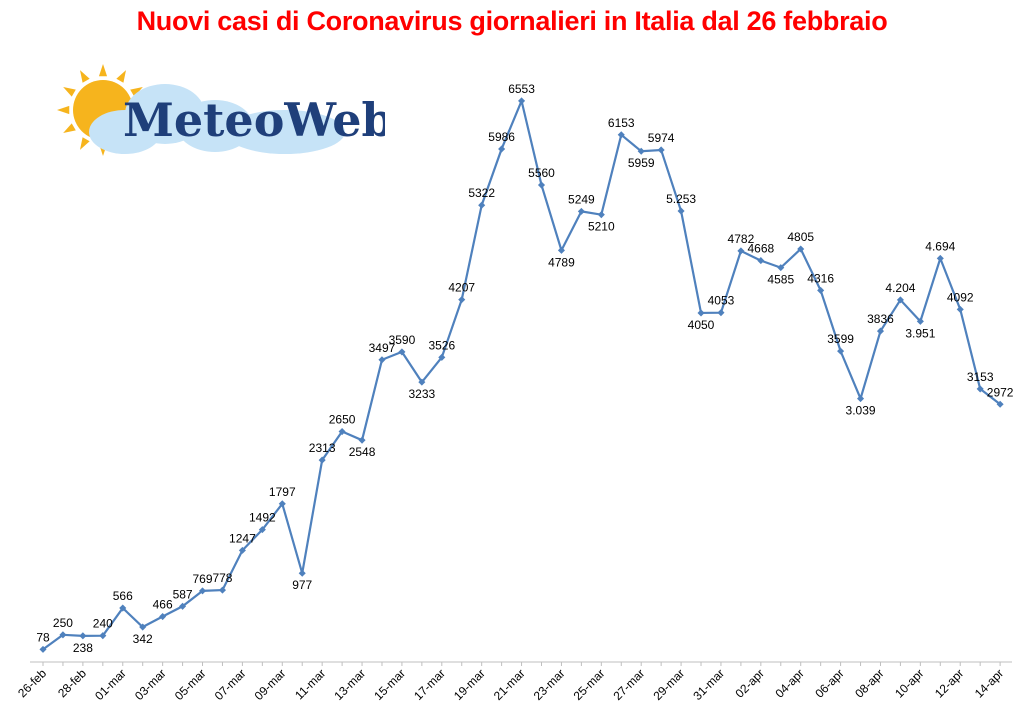  What do you see at coordinates (110, 684) in the screenshot?
I see `x-tick-label: 01-mar` at bounding box center [110, 684].